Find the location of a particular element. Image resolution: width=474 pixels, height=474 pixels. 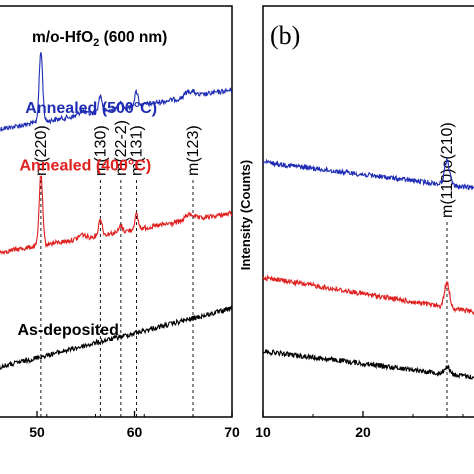

x-tick-label: 60 is located at coordinates (135, 432).